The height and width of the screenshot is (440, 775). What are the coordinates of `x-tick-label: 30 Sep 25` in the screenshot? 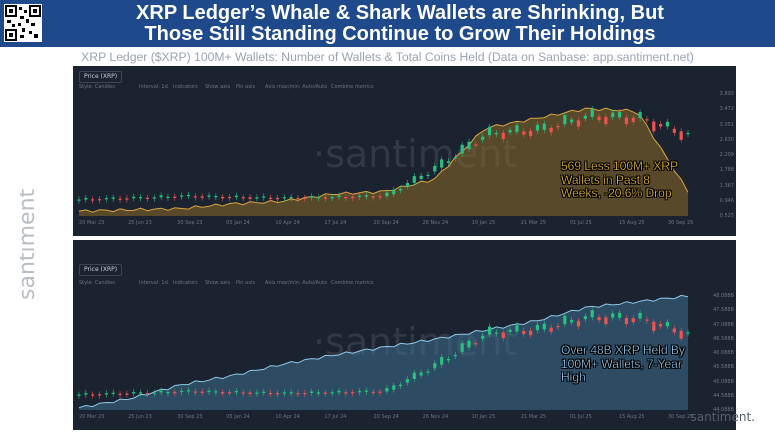 It's located at (681, 417).